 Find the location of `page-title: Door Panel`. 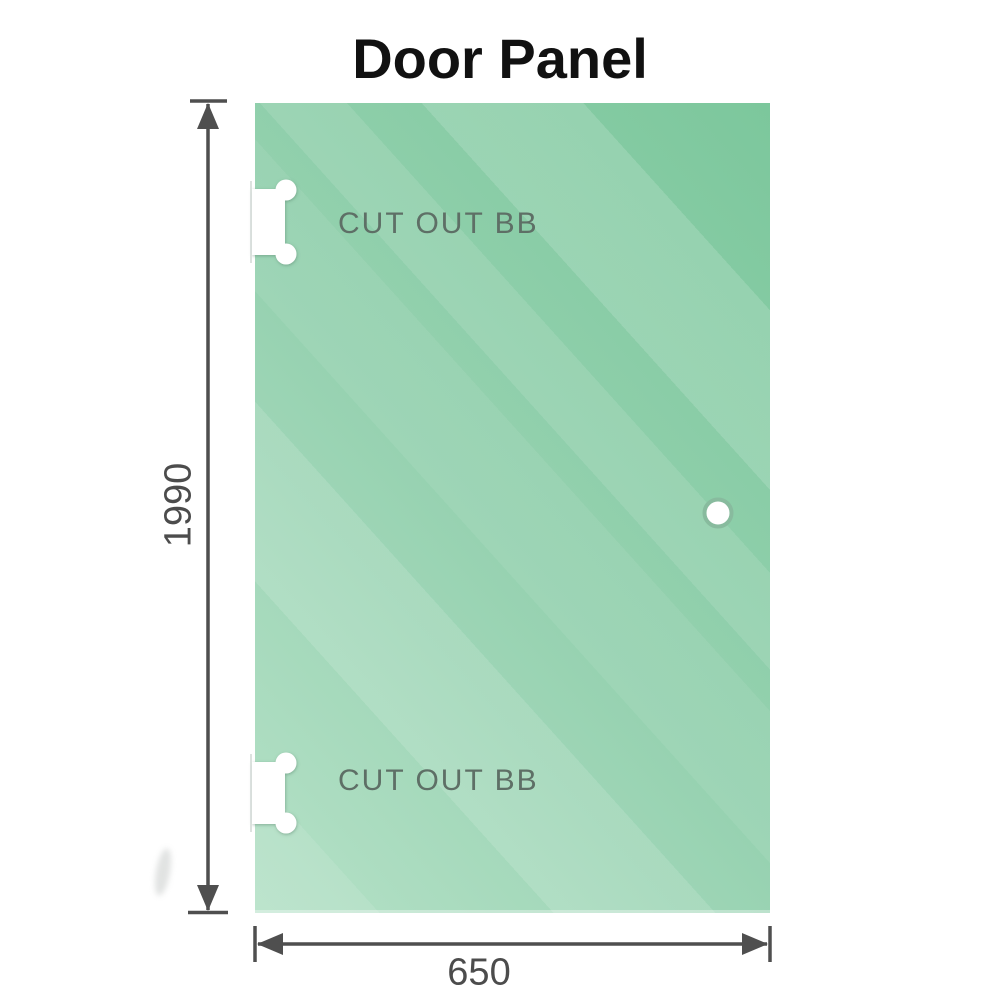

page-title: Door Panel is located at coordinates (500, 58).